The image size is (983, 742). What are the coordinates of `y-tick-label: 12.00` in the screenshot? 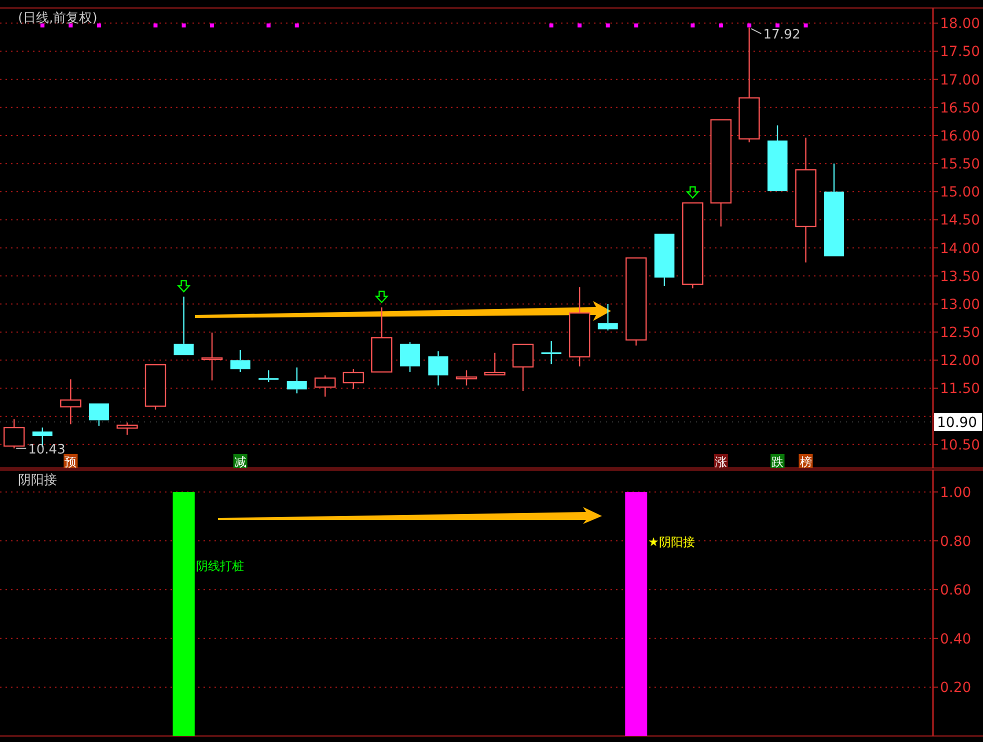 It's located at (960, 361).